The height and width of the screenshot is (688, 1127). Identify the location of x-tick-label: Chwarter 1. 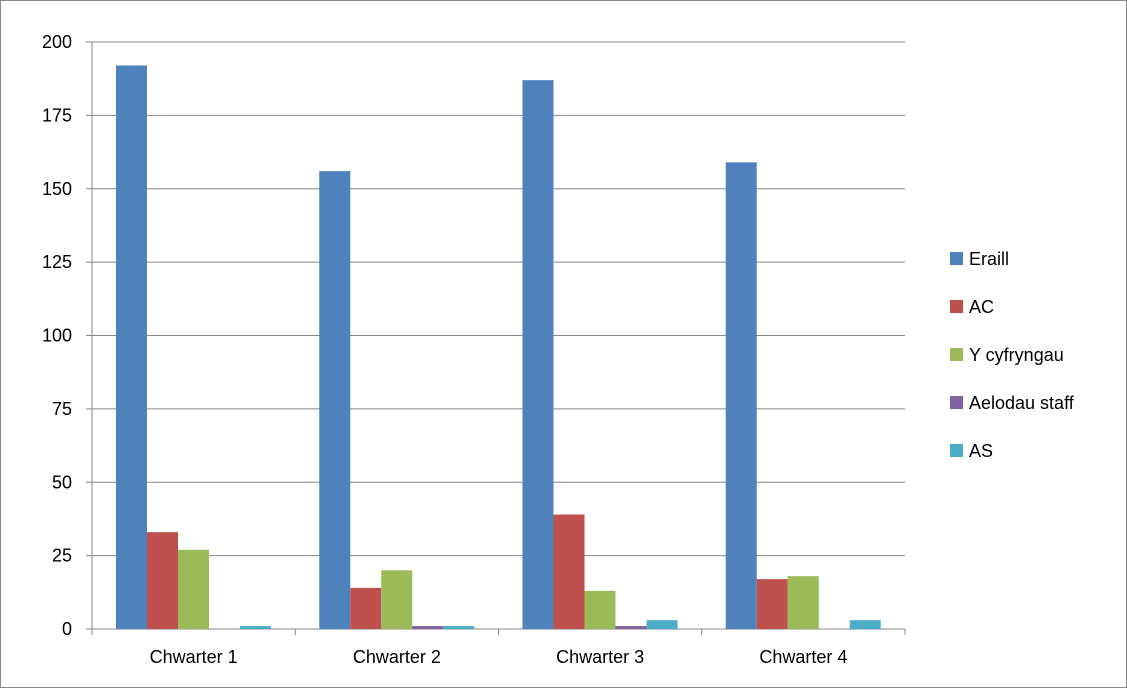
(194, 657).